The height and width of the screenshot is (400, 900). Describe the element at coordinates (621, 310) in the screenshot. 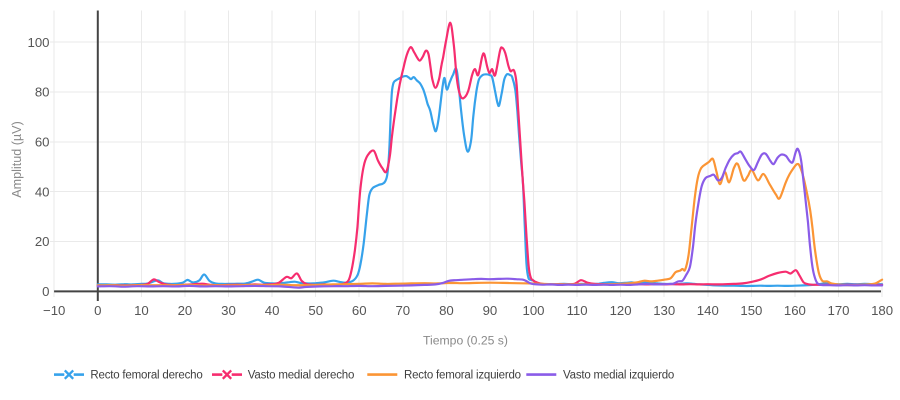

I see `svg-text: 120` at that location.